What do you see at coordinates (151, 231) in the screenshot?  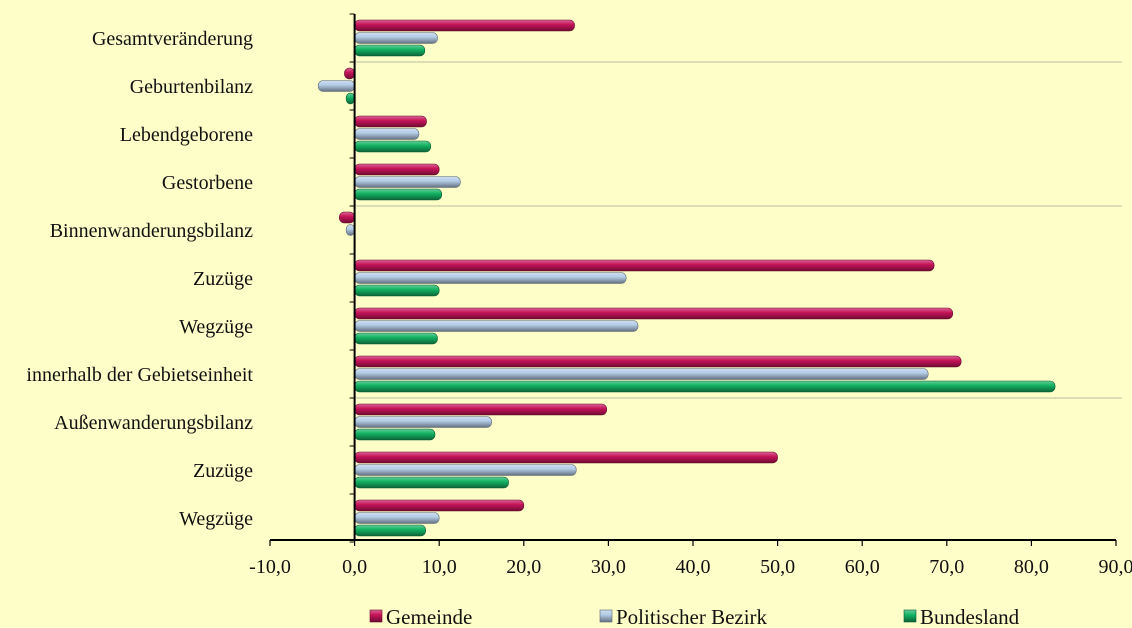 I see `category-label: Binnenwanderungsbilanz` at bounding box center [151, 231].